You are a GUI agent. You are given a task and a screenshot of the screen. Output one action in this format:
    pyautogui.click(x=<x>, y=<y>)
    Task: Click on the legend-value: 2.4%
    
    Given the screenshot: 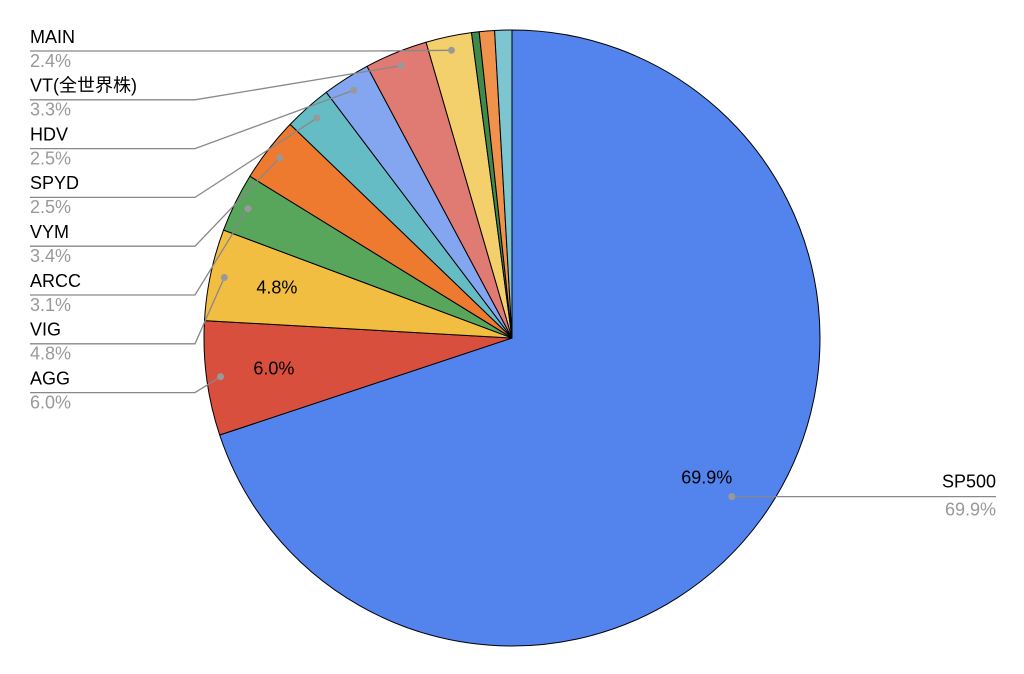 What is the action you would take?
    pyautogui.click(x=50, y=61)
    